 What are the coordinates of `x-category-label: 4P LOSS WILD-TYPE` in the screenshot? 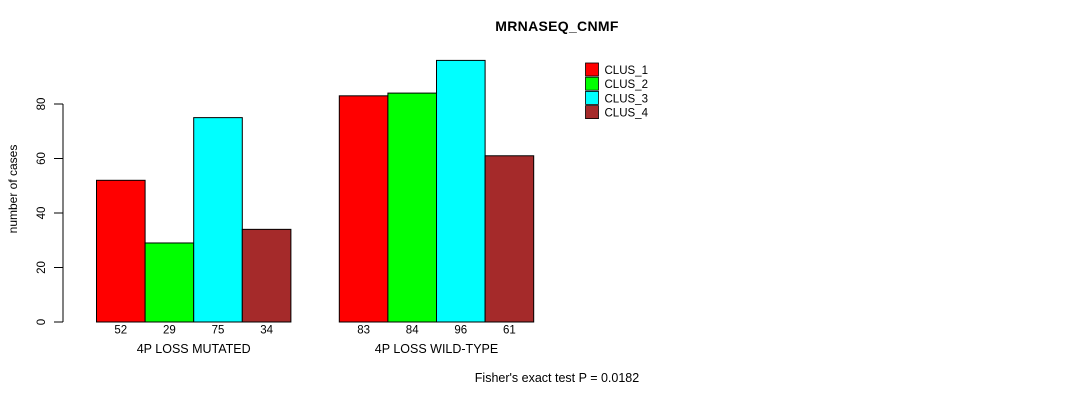 It's located at (436, 349).